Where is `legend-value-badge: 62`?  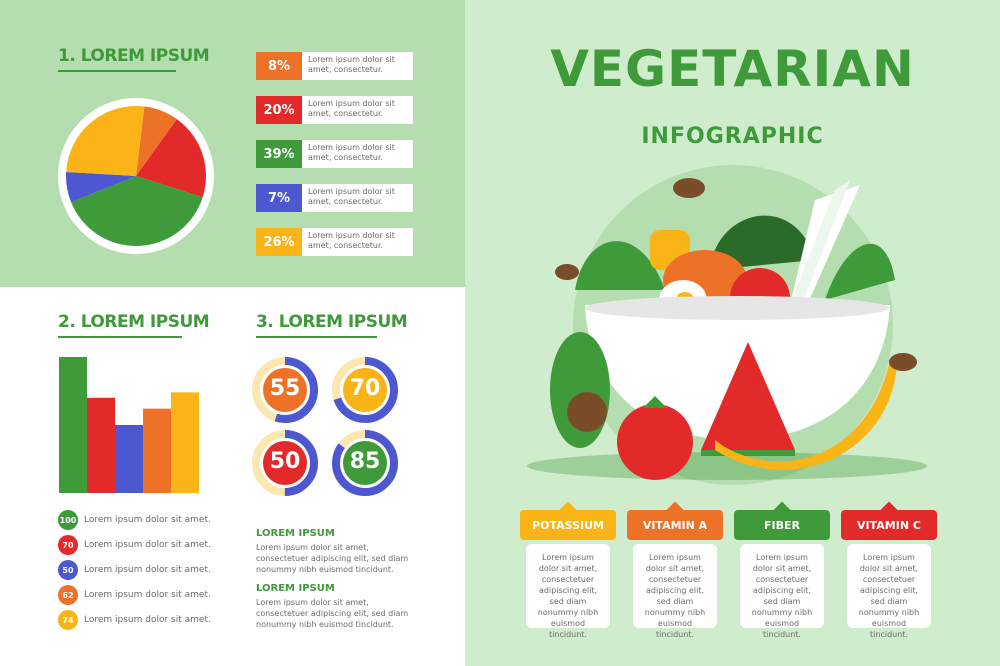
legend-value-badge: 62 is located at coordinates (68, 595).